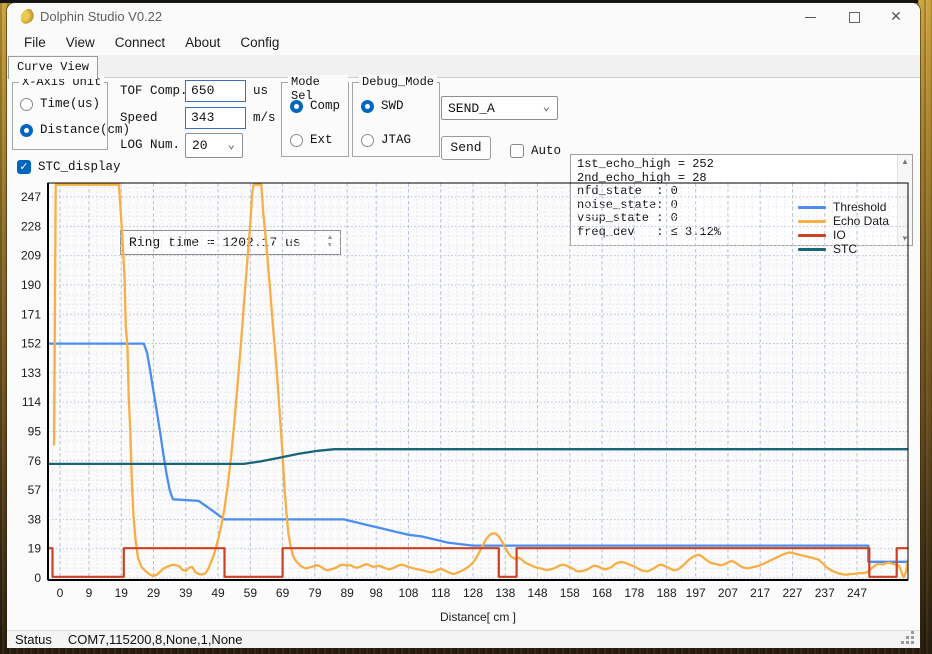 This screenshot has width=932, height=654. Describe the element at coordinates (861, 221) in the screenshot. I see `legend-label: Echo Data` at that location.